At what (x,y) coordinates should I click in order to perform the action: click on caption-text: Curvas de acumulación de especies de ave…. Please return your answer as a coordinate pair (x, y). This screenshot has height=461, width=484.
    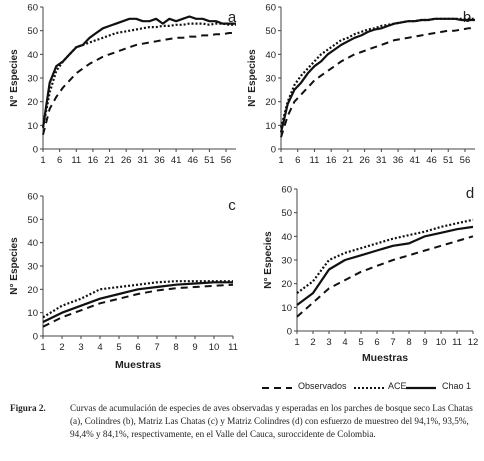
    Looking at the image, I should click on (271, 421).